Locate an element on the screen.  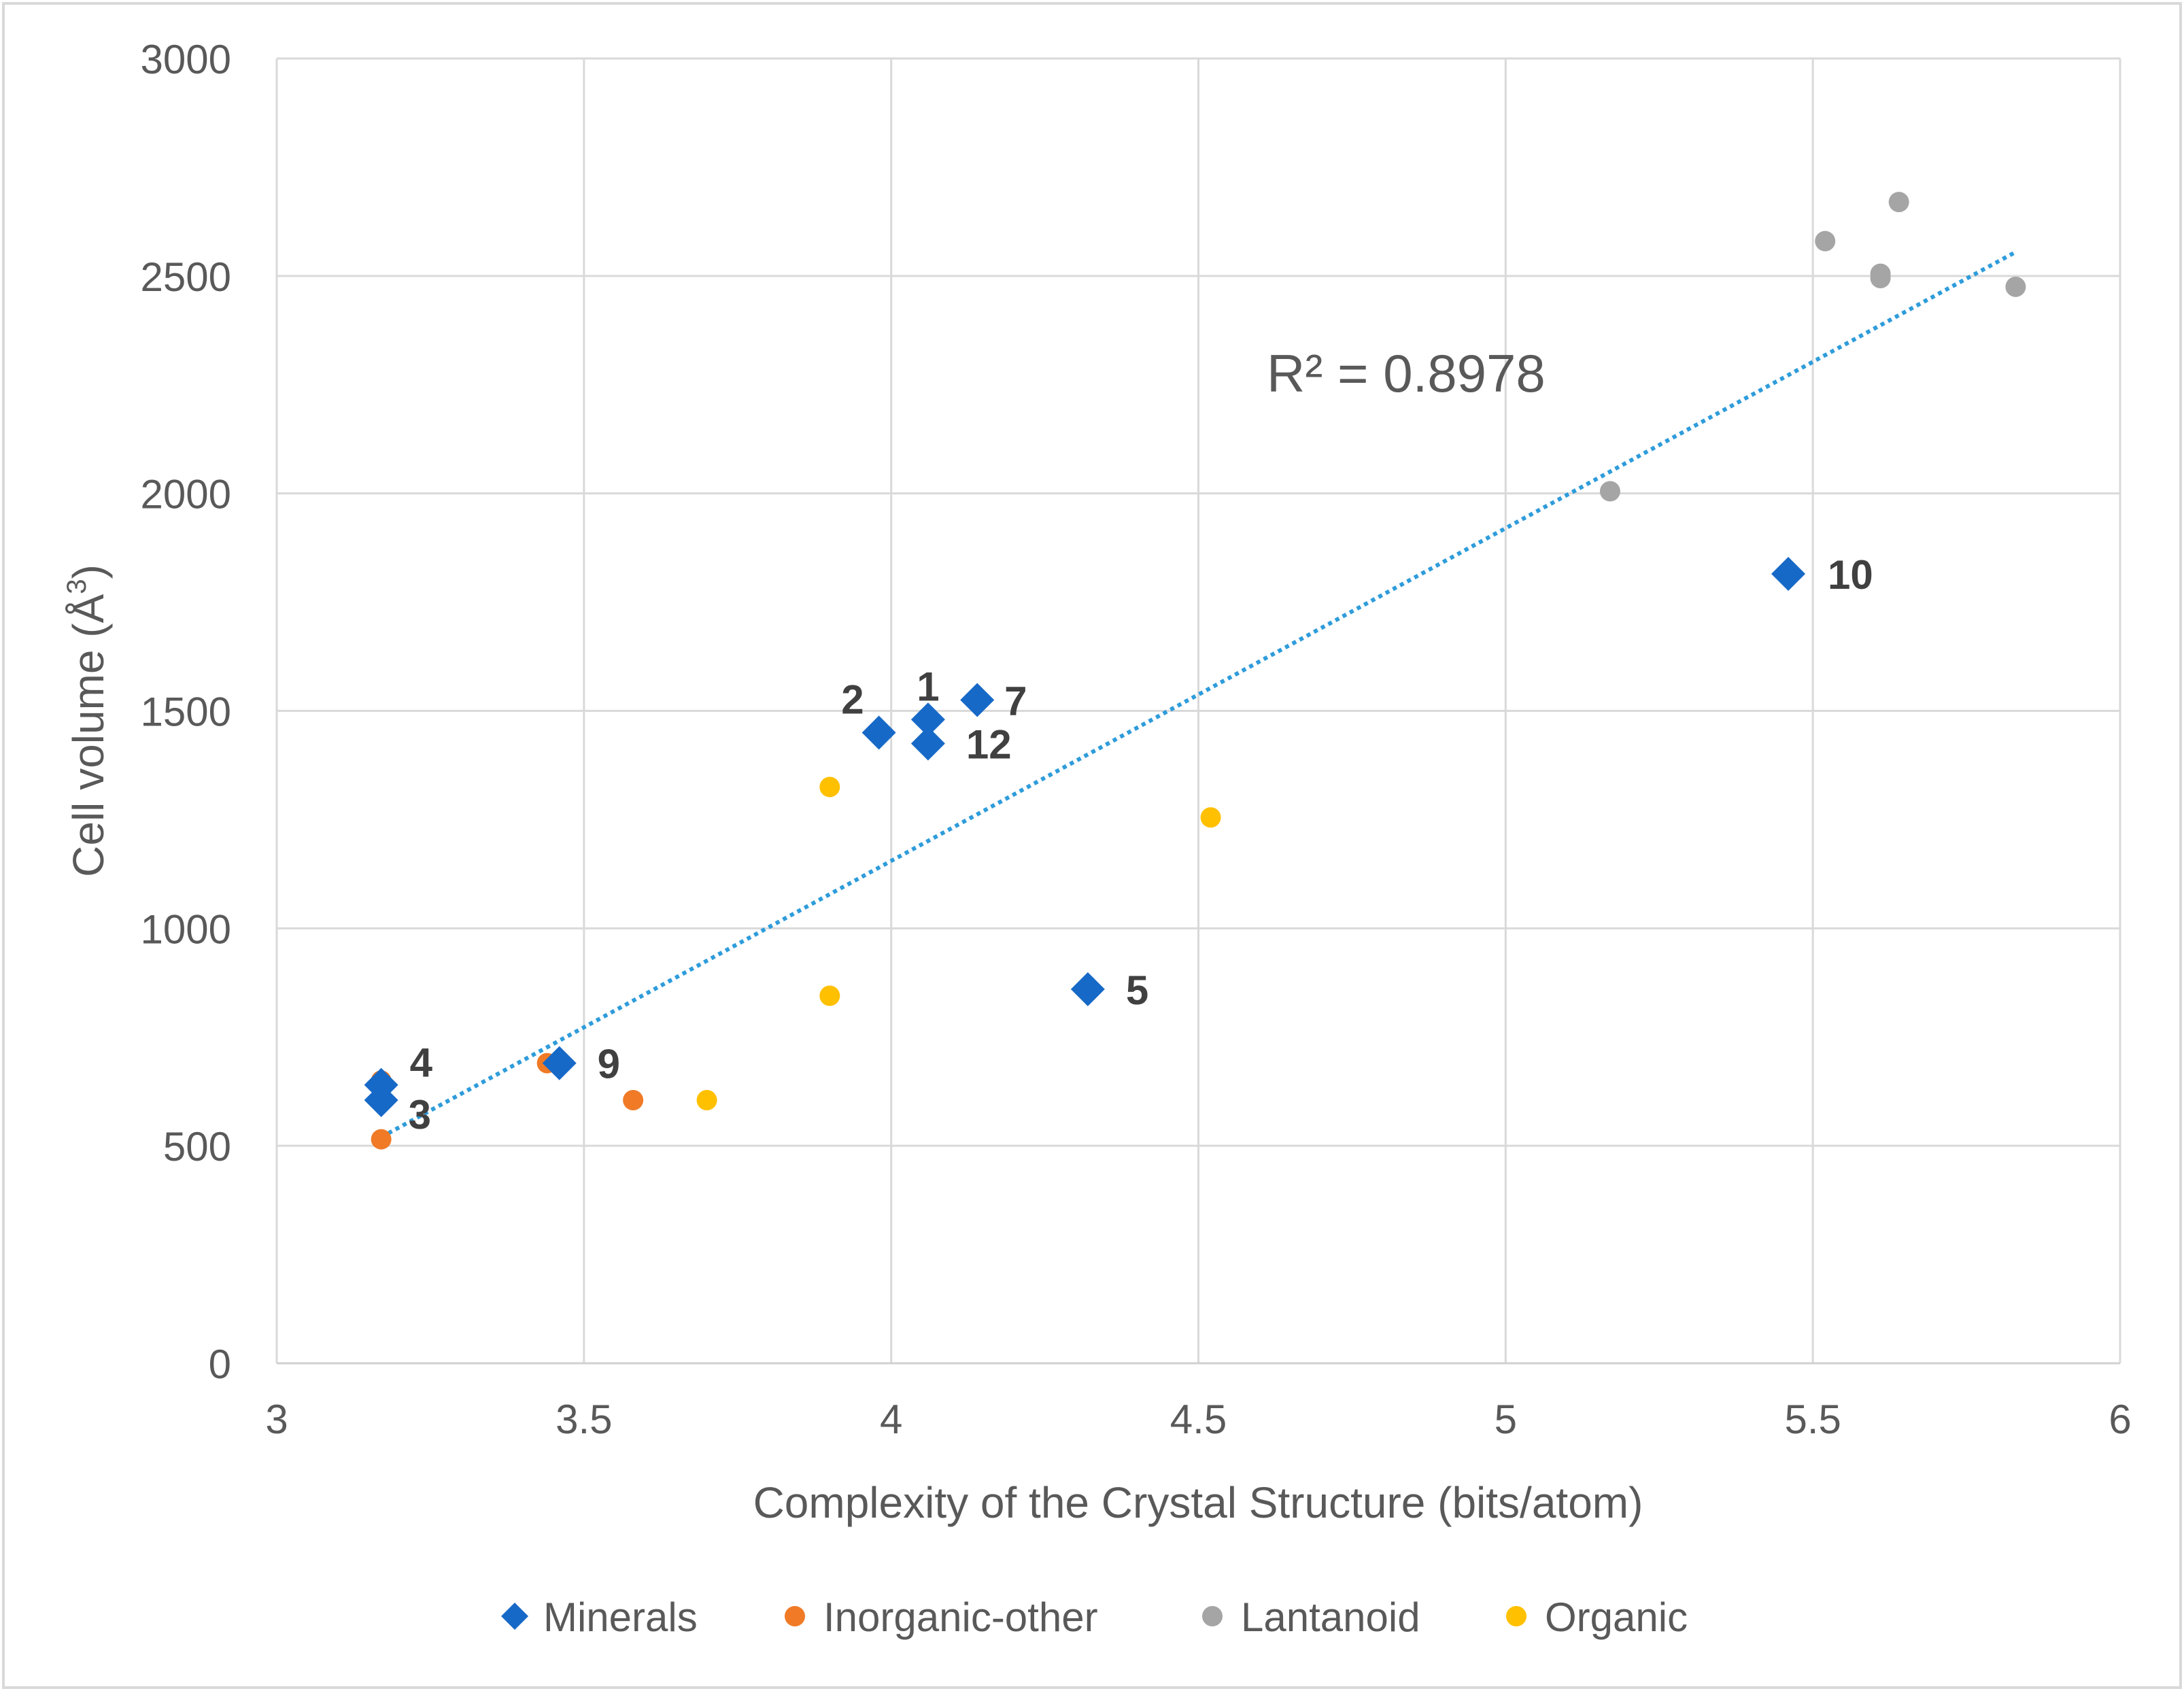
legend-label: Minerals is located at coordinates (621, 1617).